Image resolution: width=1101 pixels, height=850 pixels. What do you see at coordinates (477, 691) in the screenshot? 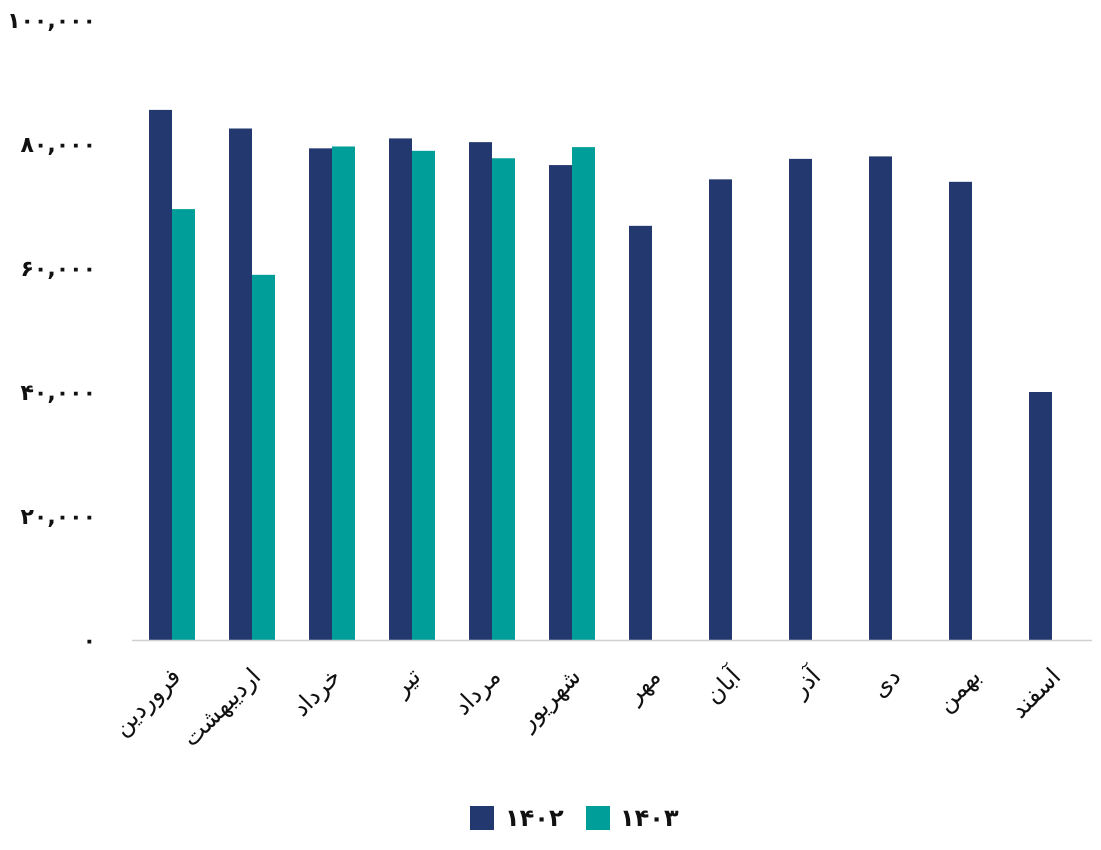
I see `x-tick-label: مرداد` at bounding box center [477, 691].